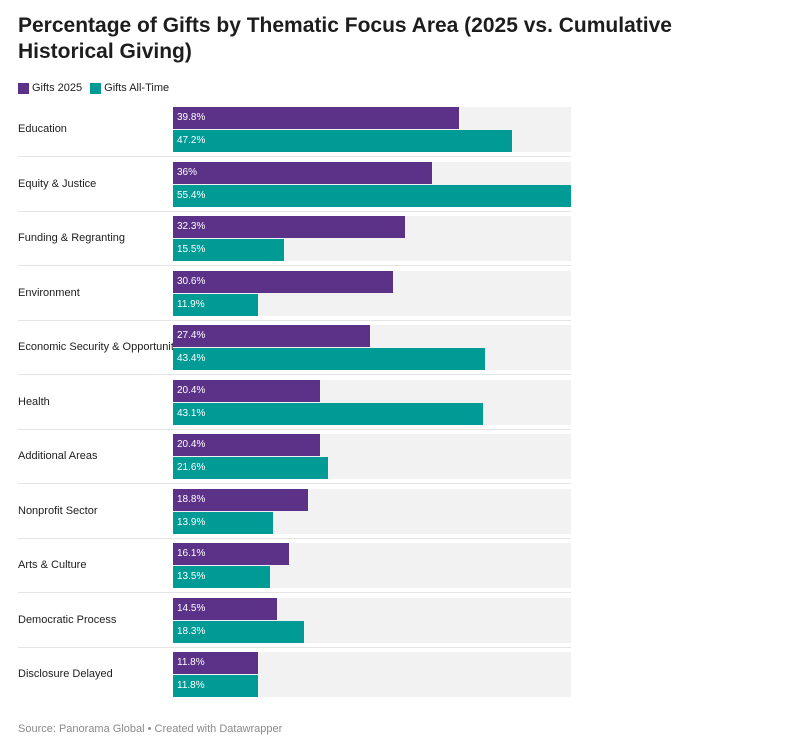 The width and height of the screenshot is (800, 753). I want to click on bar-track: 27.4% 43.4%, so click(372, 347).